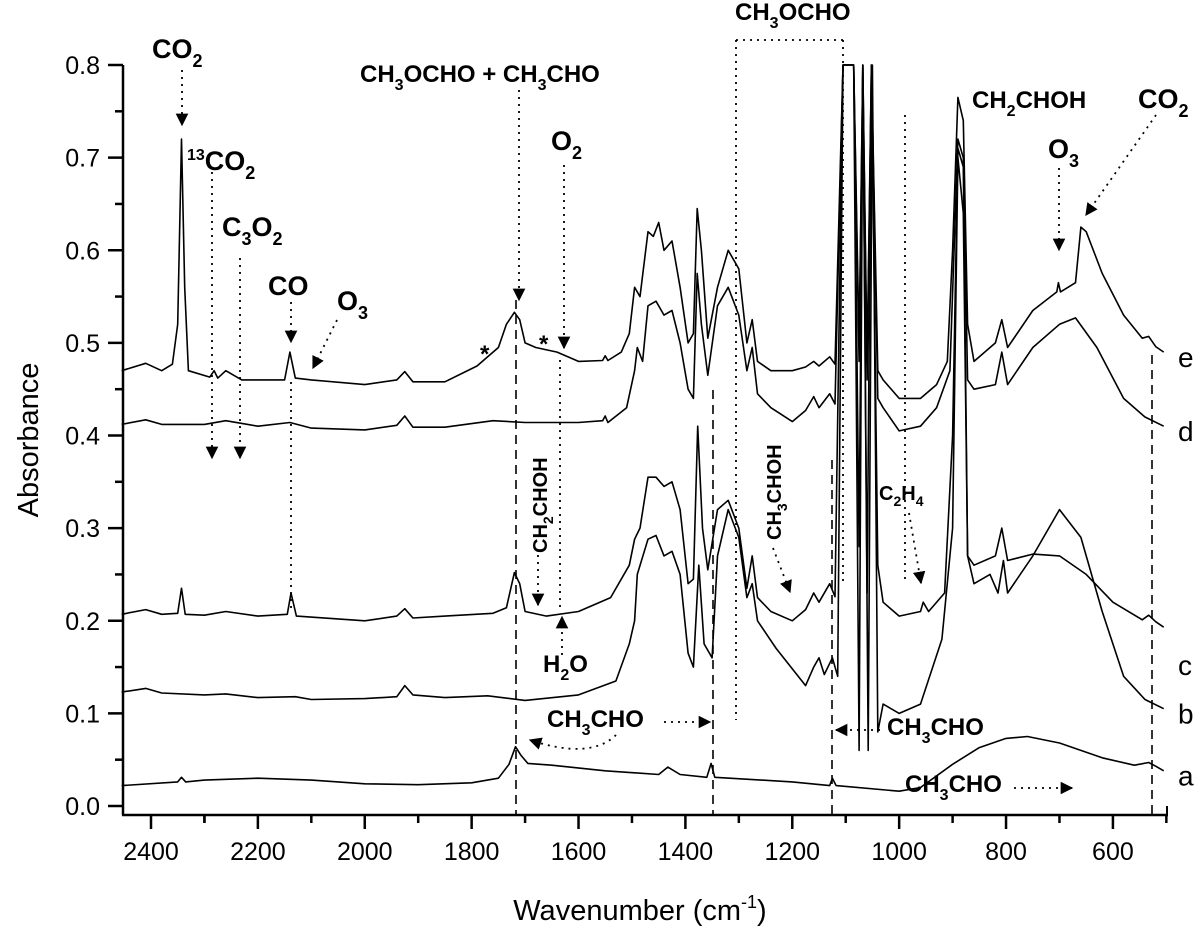 The image size is (1200, 934). I want to click on label-ch2choh-top: CH2CHOH, so click(1029, 103).